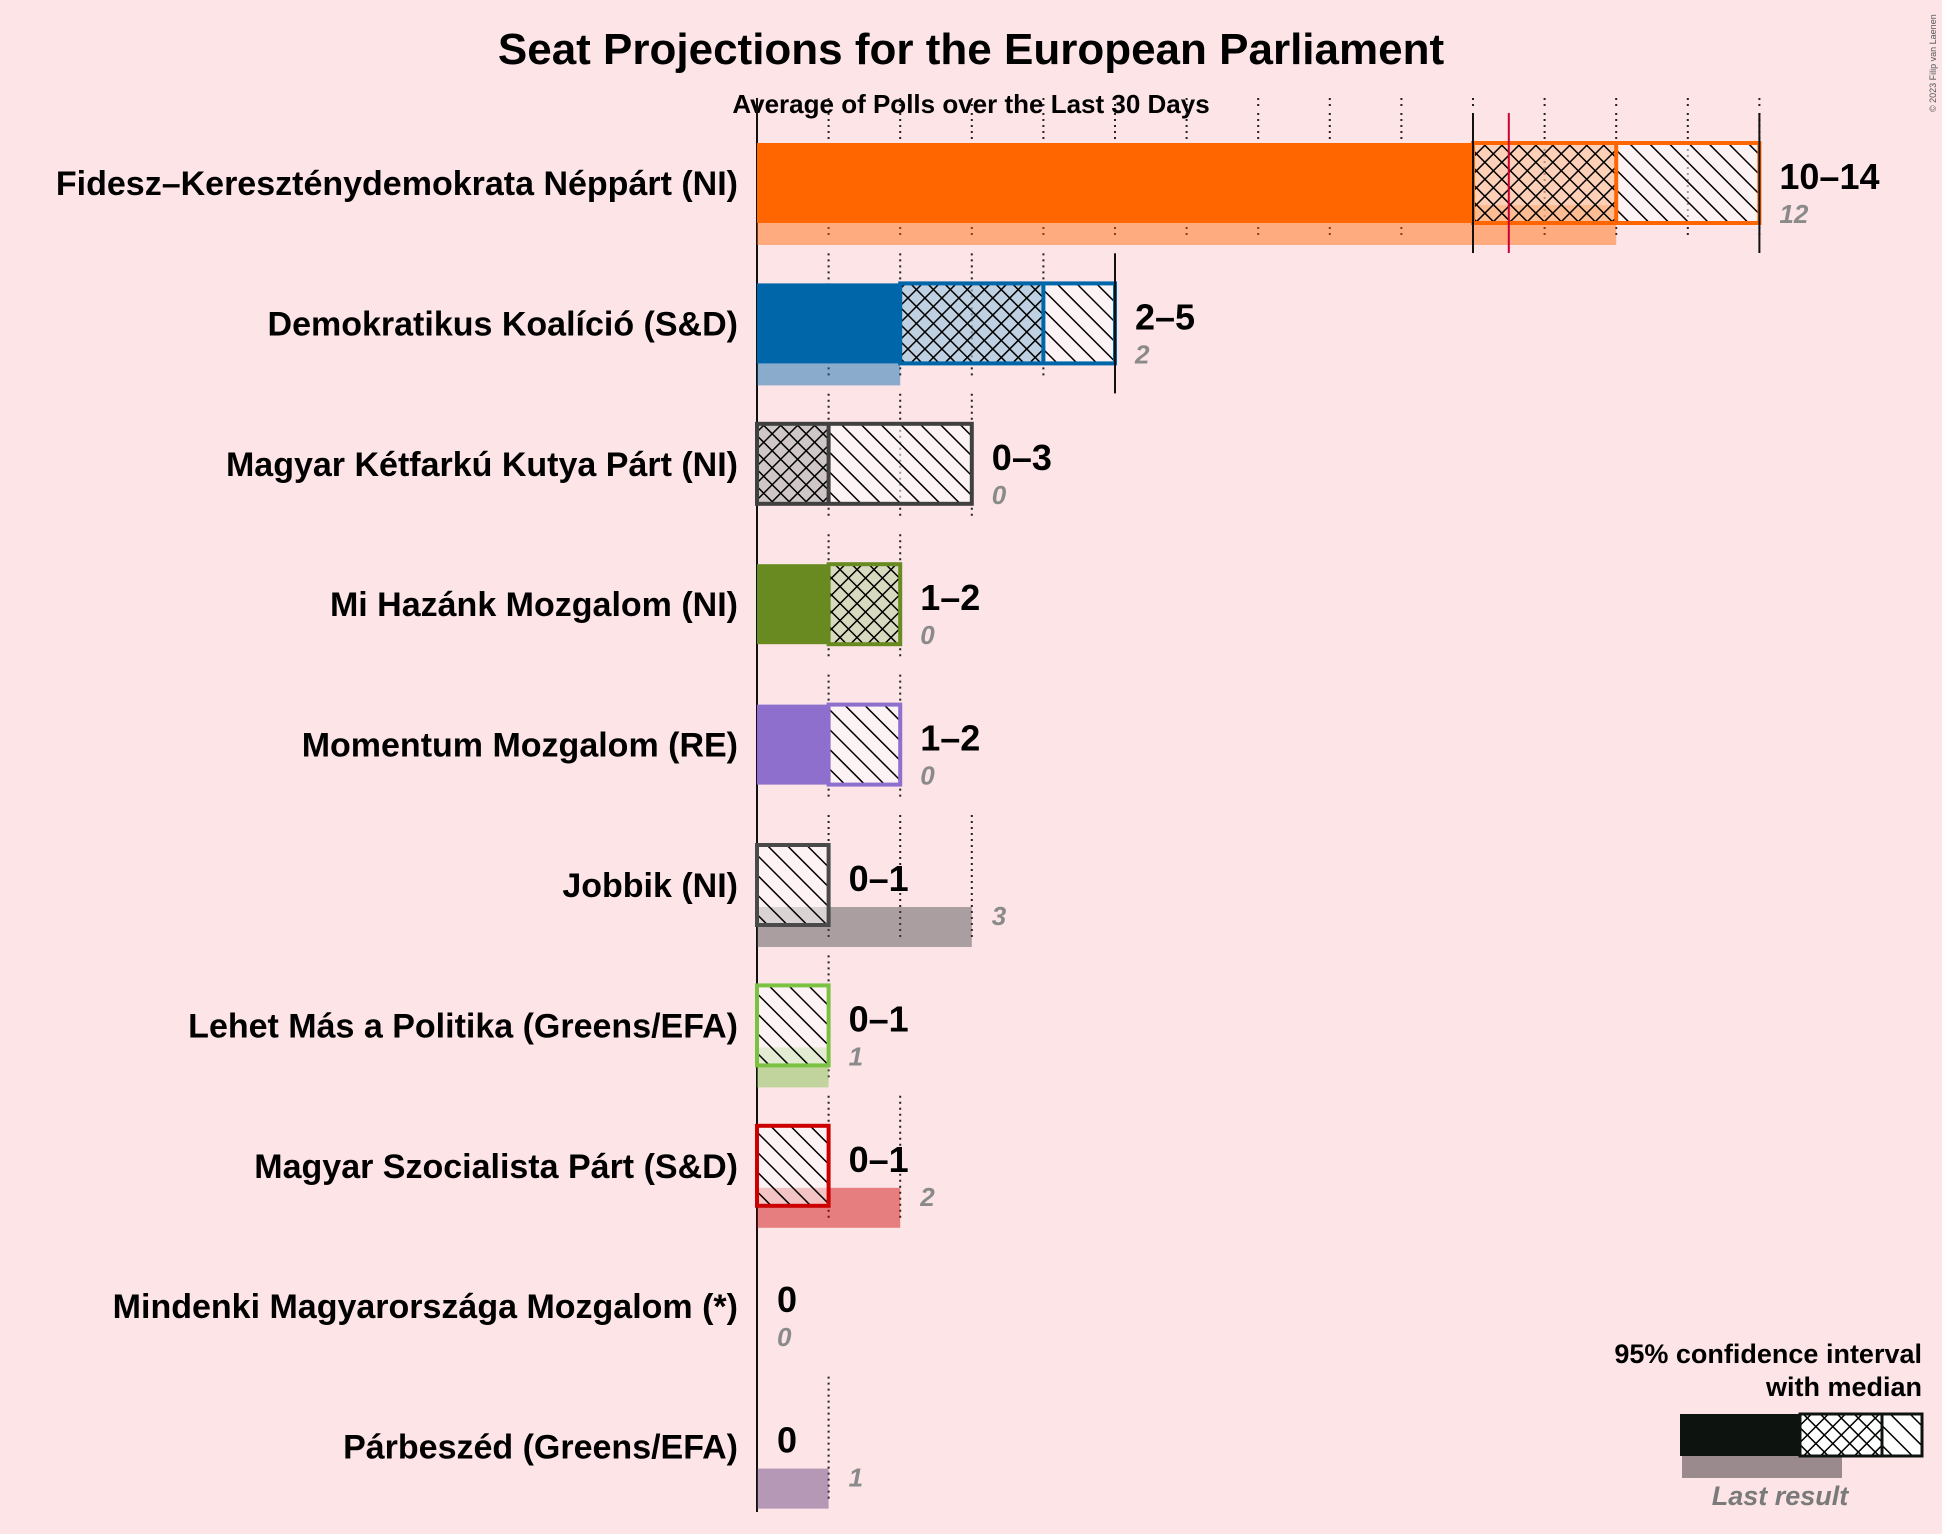 The width and height of the screenshot is (1942, 1534). Describe the element at coordinates (496, 1167) in the screenshot. I see `party-label: Magyar Szocialista Párt (S&D)` at that location.